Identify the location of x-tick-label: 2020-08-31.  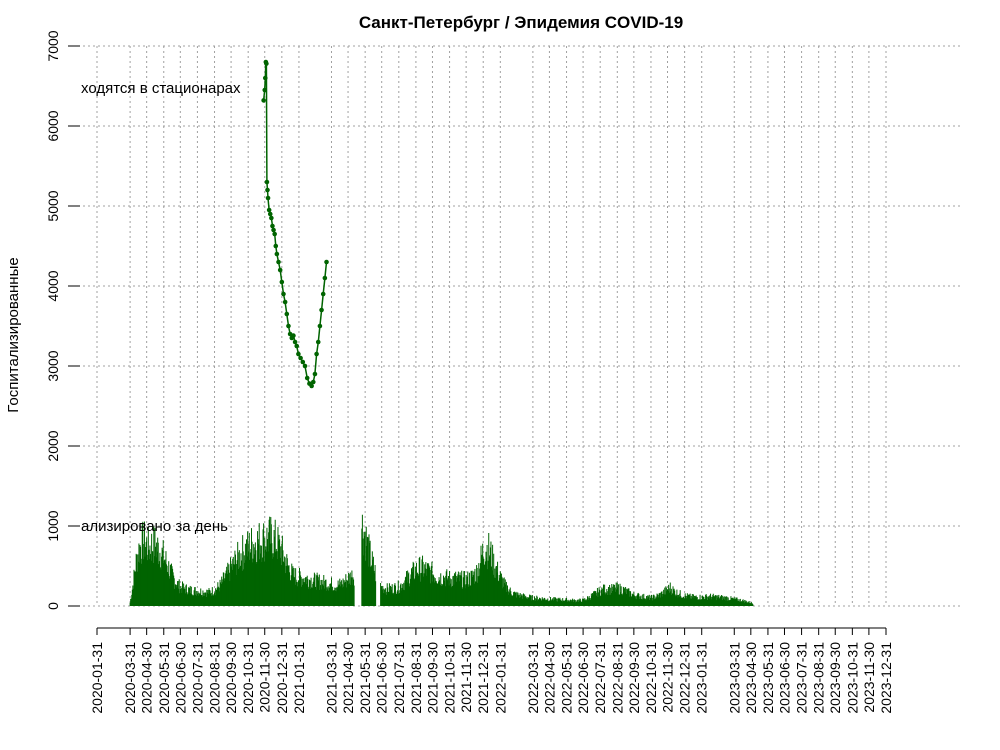
(215, 678).